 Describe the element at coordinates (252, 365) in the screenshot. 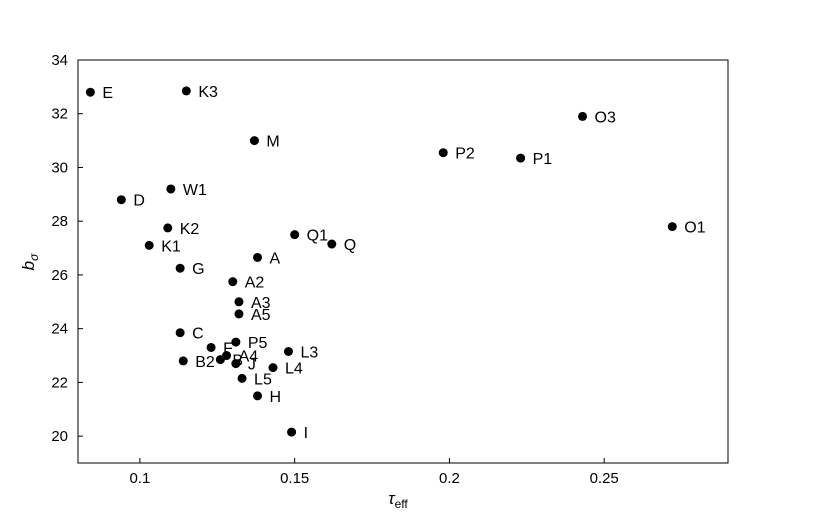

I see `data-point-label: J` at that location.